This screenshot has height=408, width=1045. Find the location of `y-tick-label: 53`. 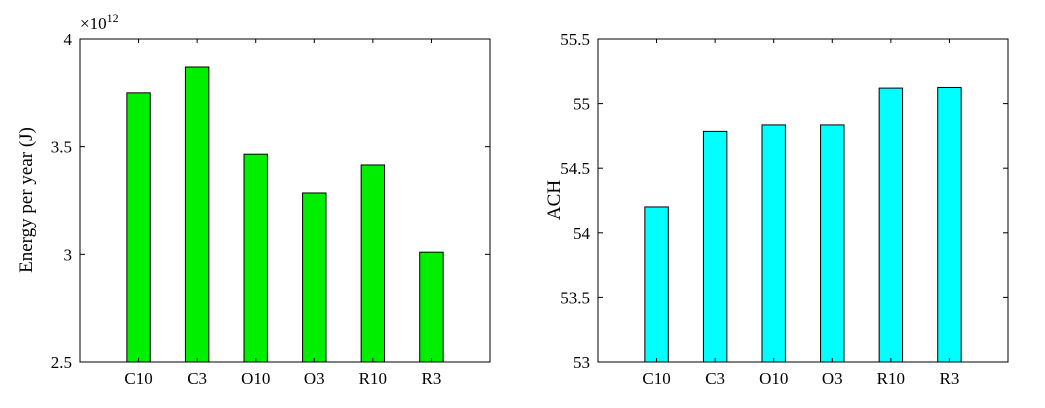

y-tick-label: 53 is located at coordinates (581, 362).